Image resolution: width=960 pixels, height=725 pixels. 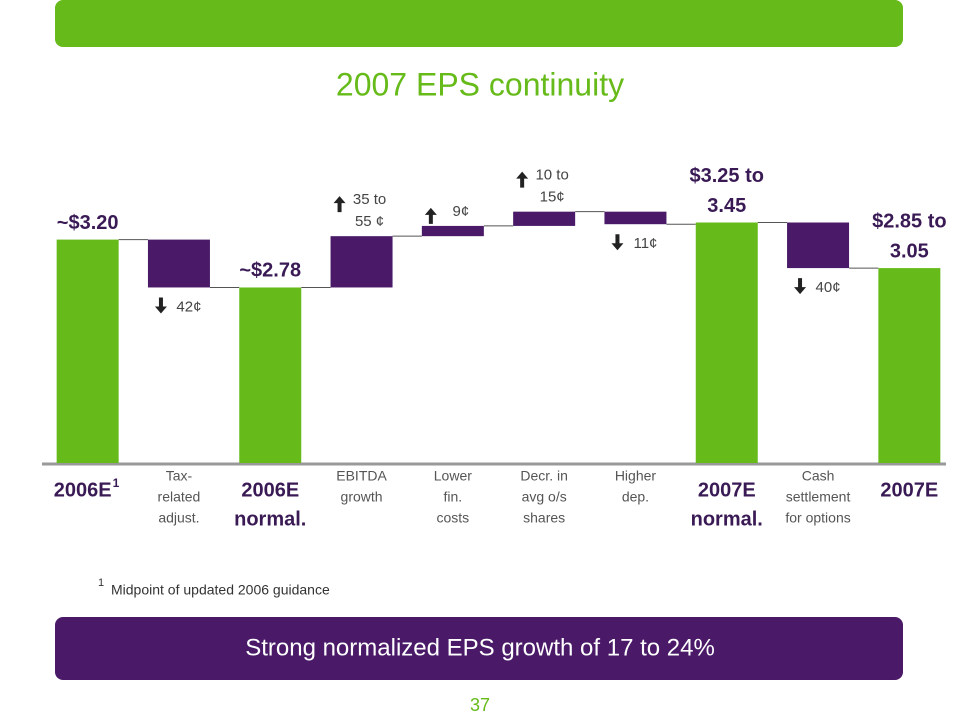 I want to click on x-tick-label: growth, so click(x=362, y=497).